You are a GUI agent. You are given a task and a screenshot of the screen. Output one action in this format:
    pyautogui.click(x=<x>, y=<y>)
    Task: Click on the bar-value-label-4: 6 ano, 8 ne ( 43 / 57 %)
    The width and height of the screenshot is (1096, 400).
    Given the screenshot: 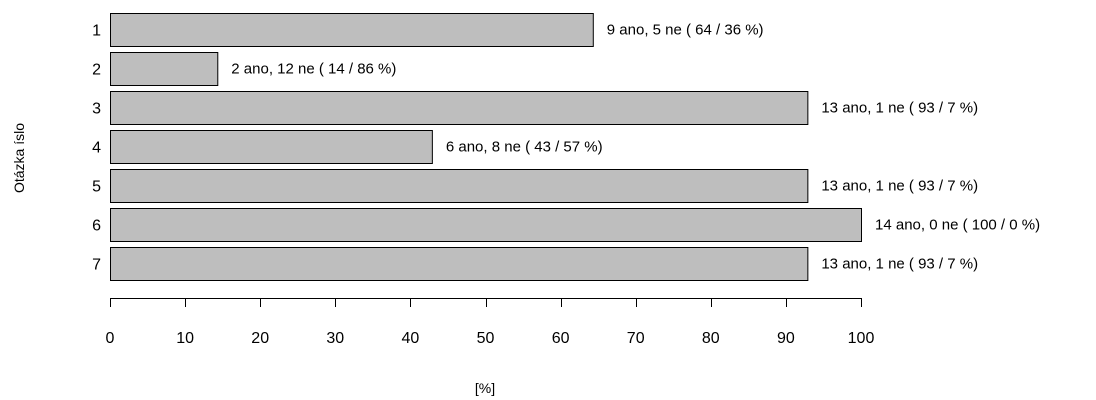 What is the action you would take?
    pyautogui.click(x=524, y=147)
    